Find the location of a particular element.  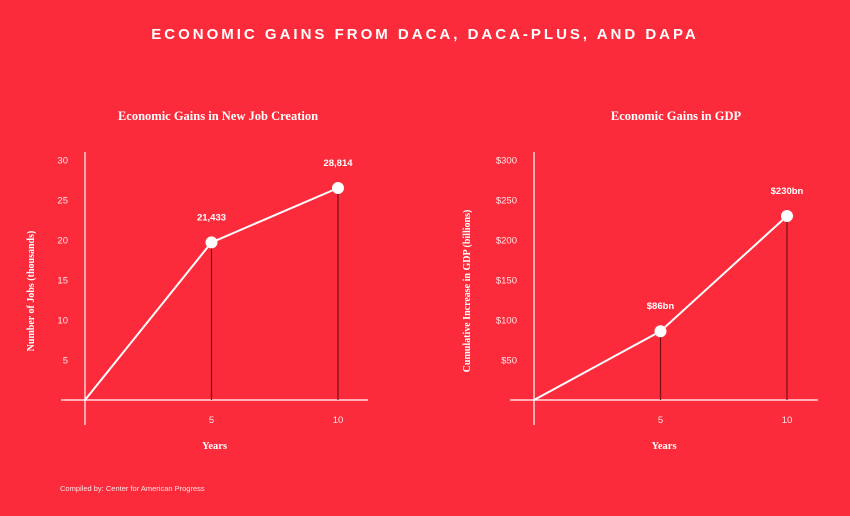

y-tick-label: $50 is located at coordinates (509, 361).